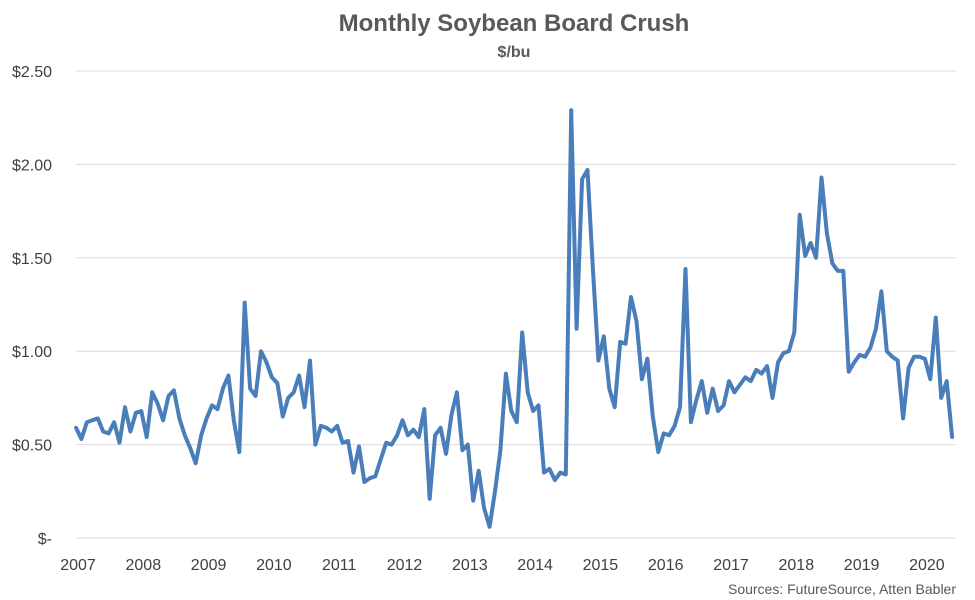 The width and height of the screenshot is (975, 600). Describe the element at coordinates (514, 52) in the screenshot. I see `chart-subtitle: $/bu` at that location.